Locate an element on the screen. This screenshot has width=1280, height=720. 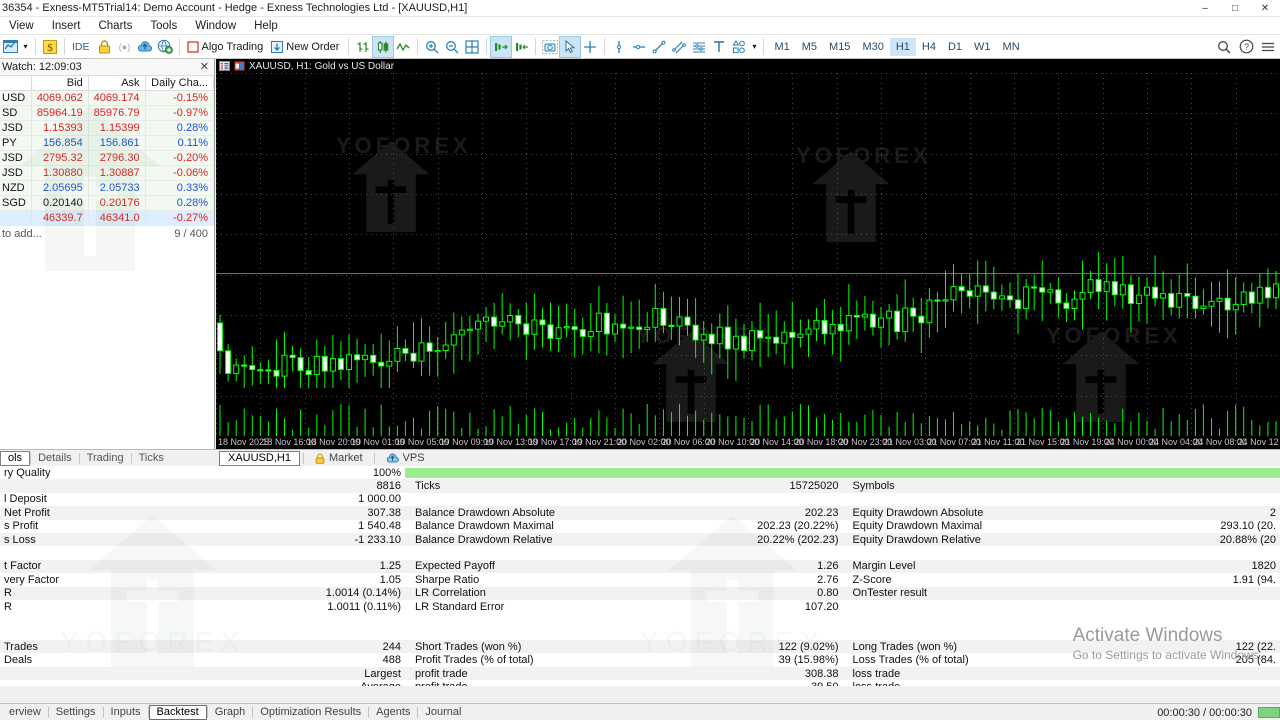
channel-icon is located at coordinates (679, 47).